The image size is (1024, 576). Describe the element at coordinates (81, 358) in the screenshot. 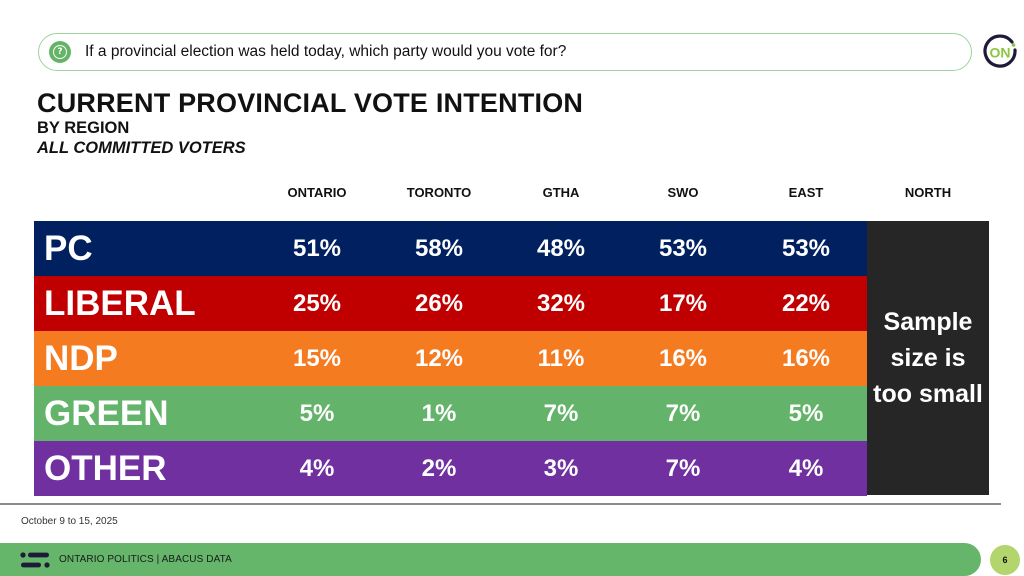

I see `party-label: NDP` at that location.